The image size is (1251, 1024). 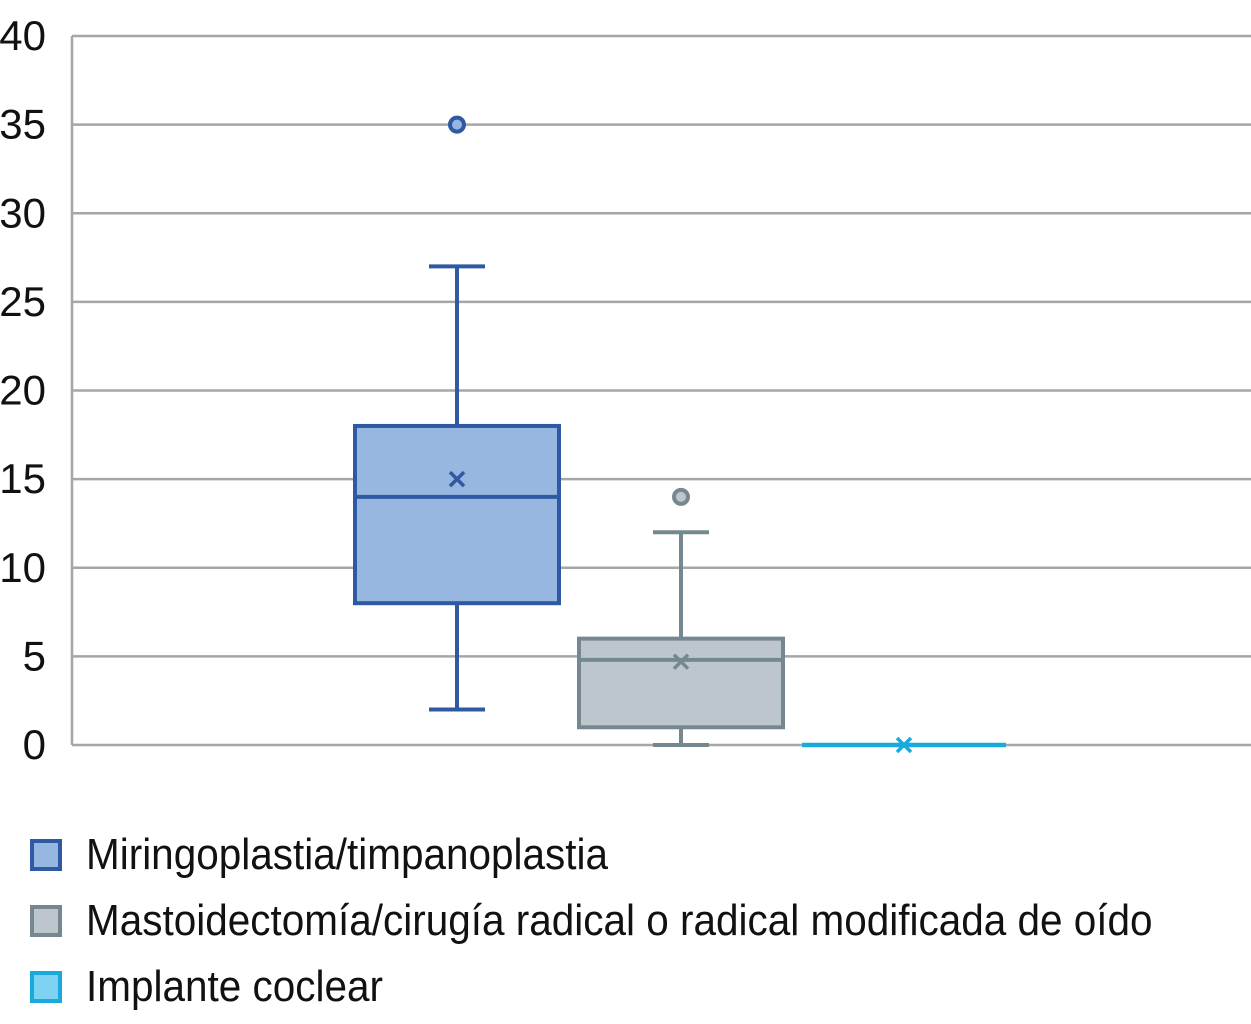 I want to click on y-tick-label: 30, so click(x=23, y=212).